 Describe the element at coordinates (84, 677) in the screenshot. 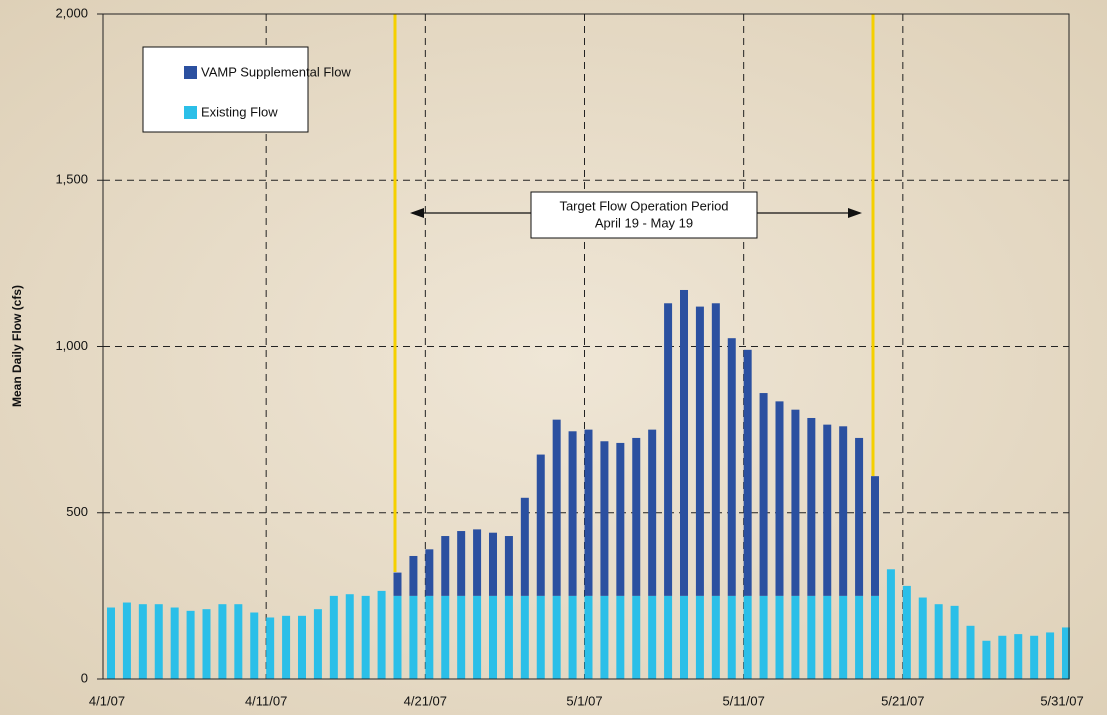

I see `y-tick-label: 0` at that location.